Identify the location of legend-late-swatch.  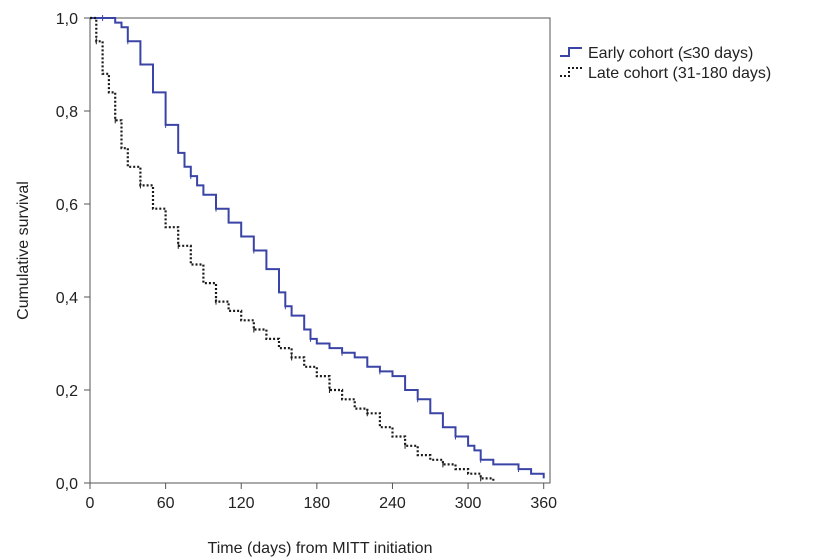
(571, 72).